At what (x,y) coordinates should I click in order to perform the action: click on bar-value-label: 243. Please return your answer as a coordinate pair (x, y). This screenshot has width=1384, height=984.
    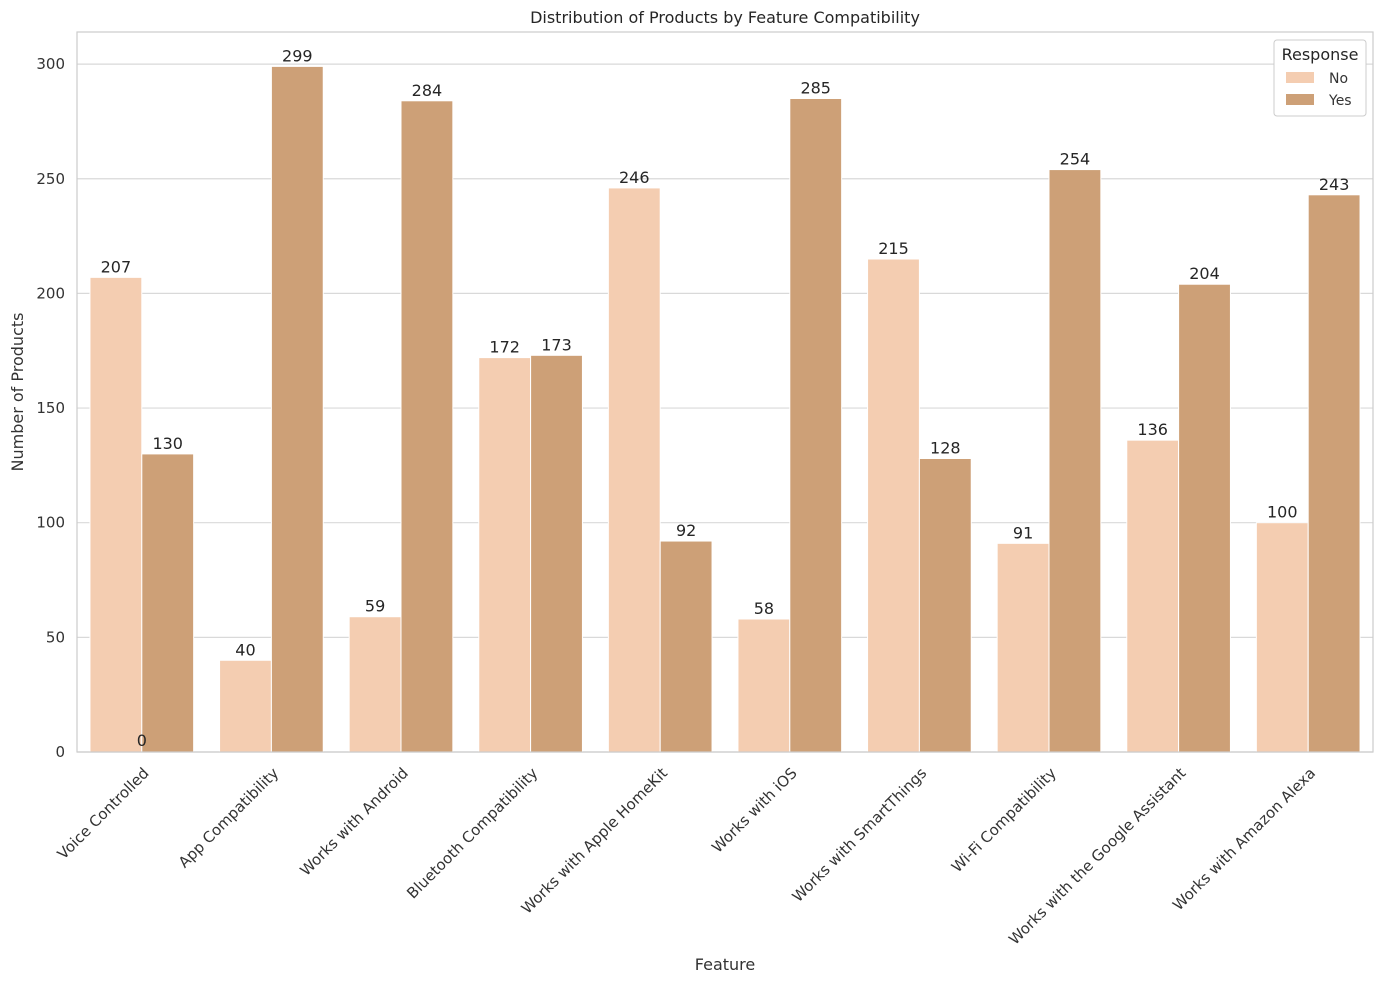
    Looking at the image, I should click on (1334, 184).